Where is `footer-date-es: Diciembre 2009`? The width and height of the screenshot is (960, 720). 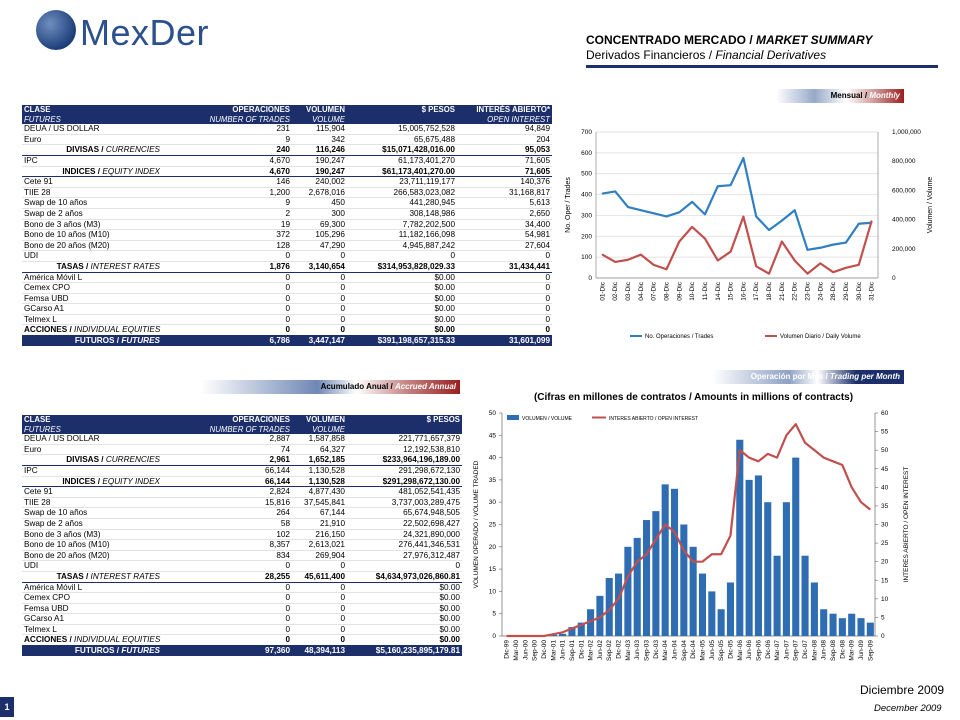 footer-date-es: Diciembre 2009 is located at coordinates (902, 690).